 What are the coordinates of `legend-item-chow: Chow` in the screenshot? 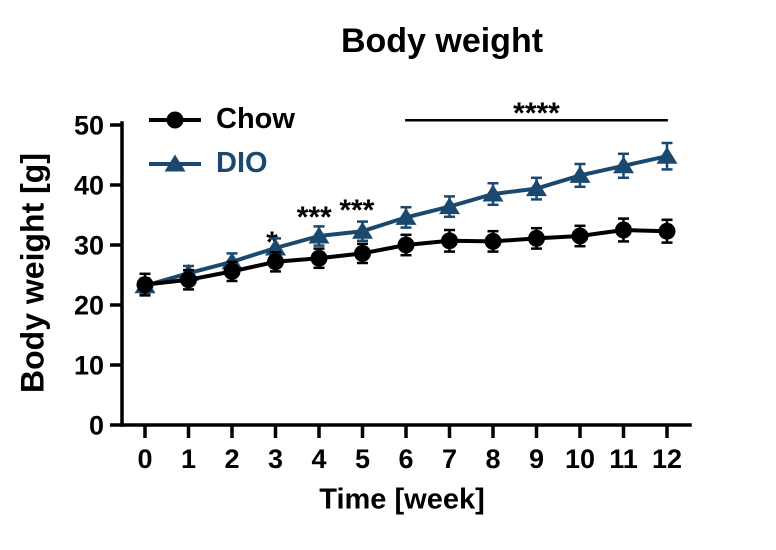 It's located at (220, 119).